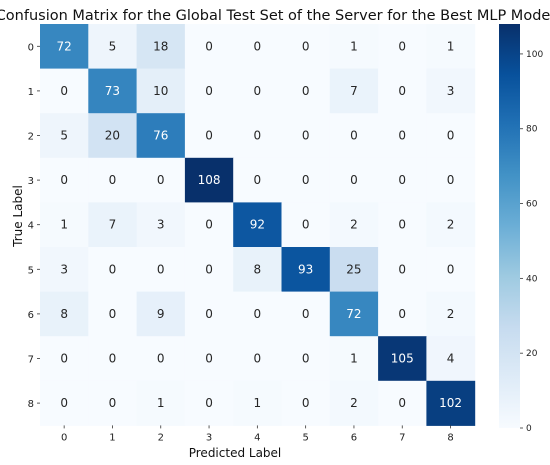  What do you see at coordinates (521, 229) in the screenshot?
I see `colorbar: 0 20 40 60 80 100` at bounding box center [521, 229].